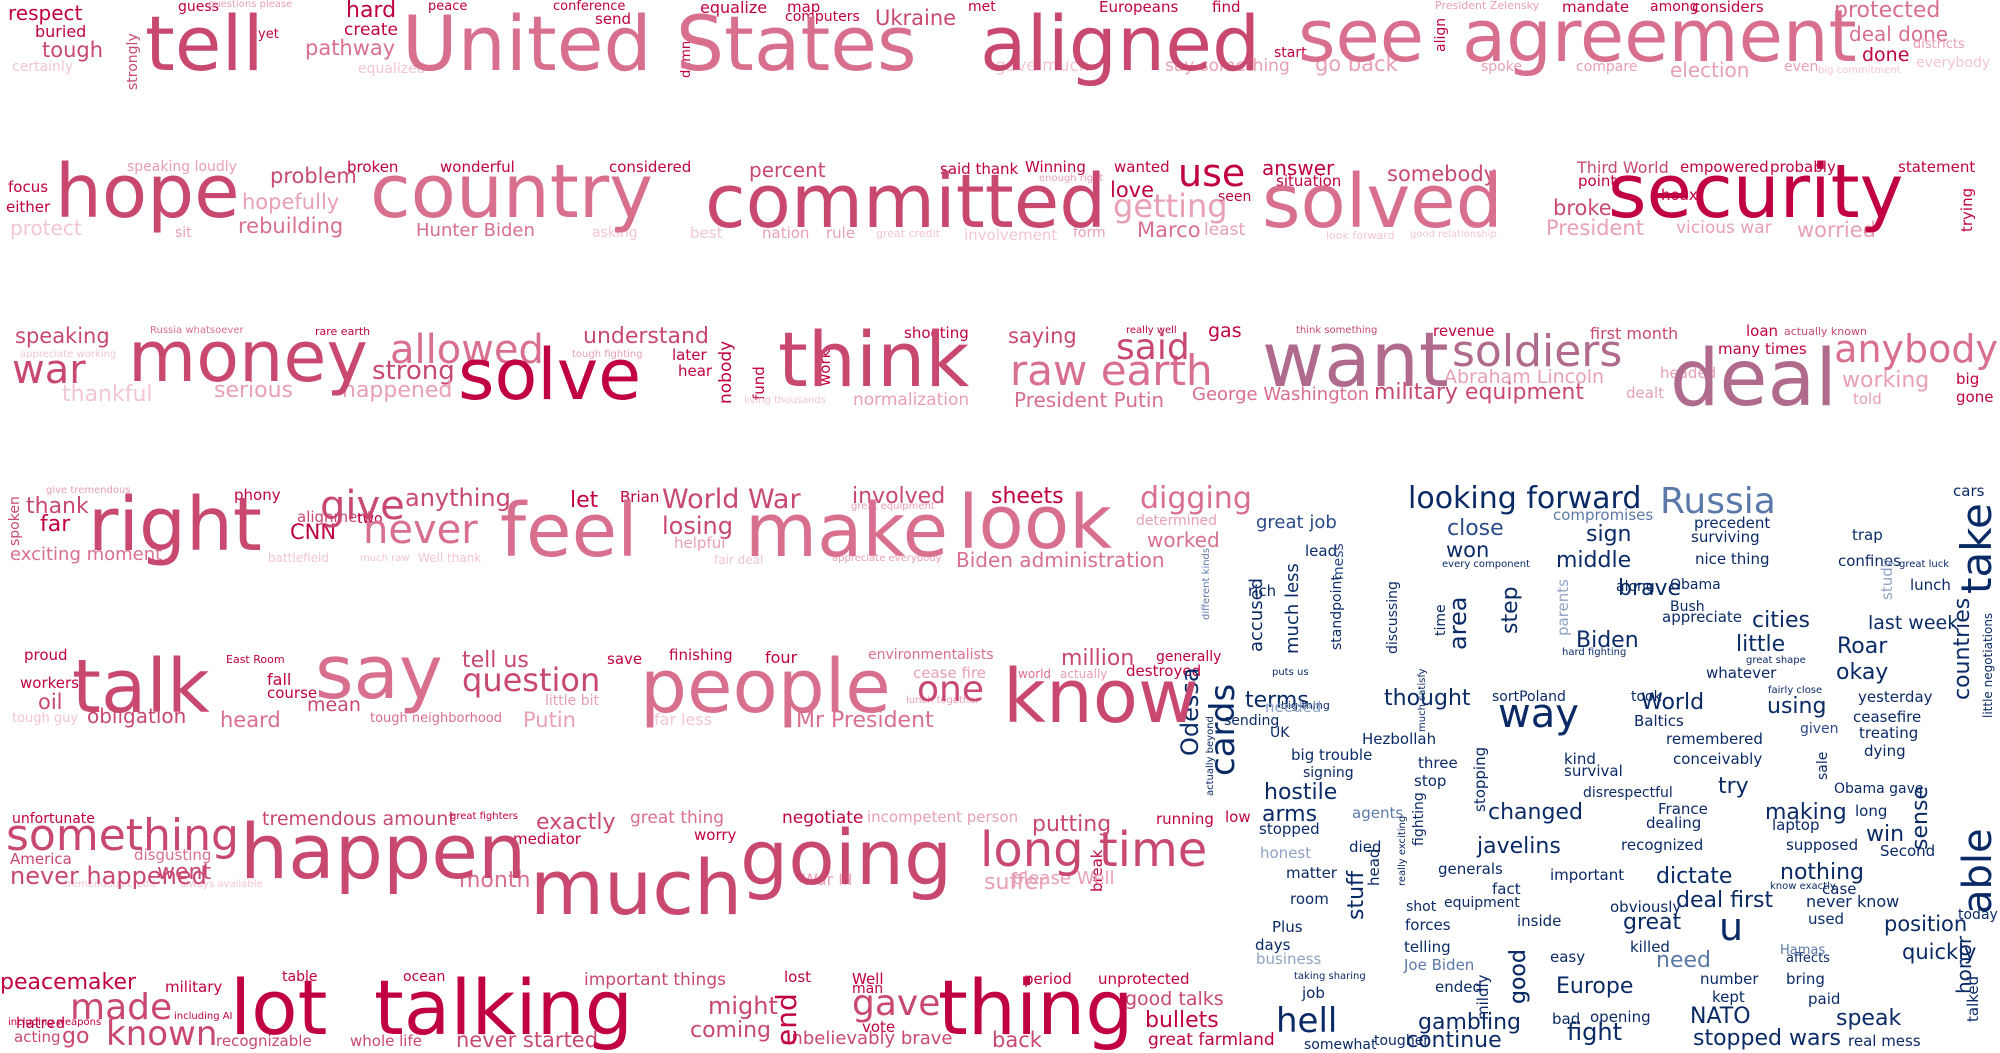 The height and width of the screenshot is (1053, 2000). What do you see at coordinates (420, 530) in the screenshot?
I see `word-never: never` at bounding box center [420, 530].